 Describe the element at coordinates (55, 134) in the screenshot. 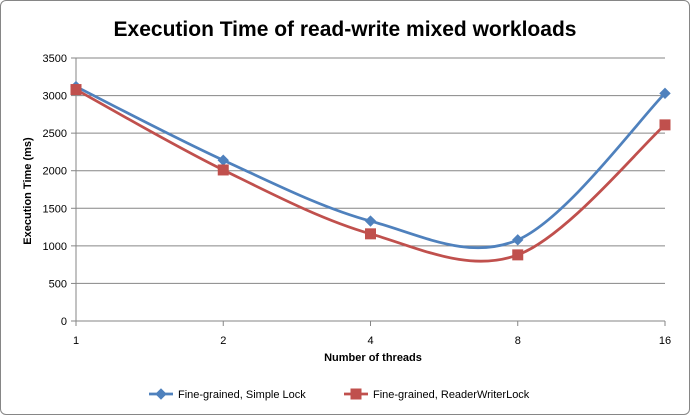

I see `y-tick-label: 2500` at that location.